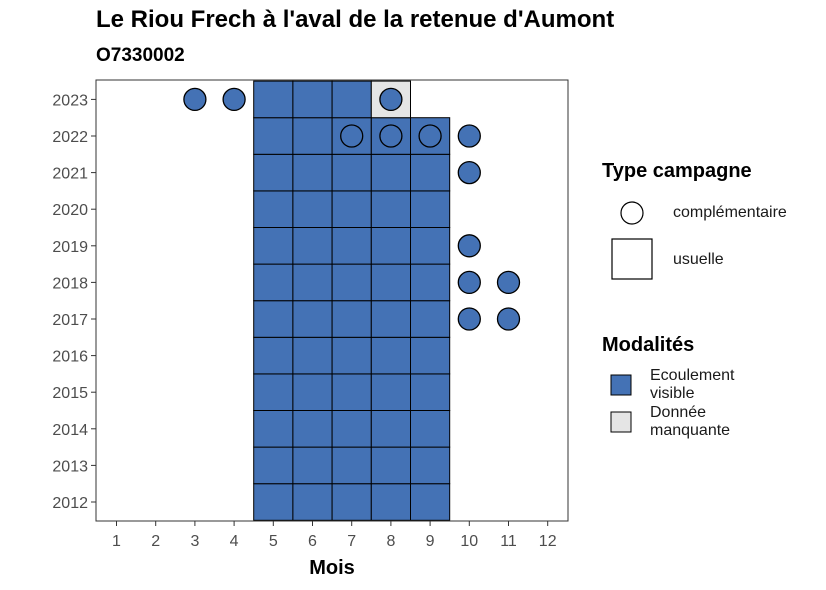 The image size is (826, 590). Describe the element at coordinates (334, 535) in the screenshot. I see `x-axis: 1 2 3 4 5 6 7 8 9 10 11 12` at that location.